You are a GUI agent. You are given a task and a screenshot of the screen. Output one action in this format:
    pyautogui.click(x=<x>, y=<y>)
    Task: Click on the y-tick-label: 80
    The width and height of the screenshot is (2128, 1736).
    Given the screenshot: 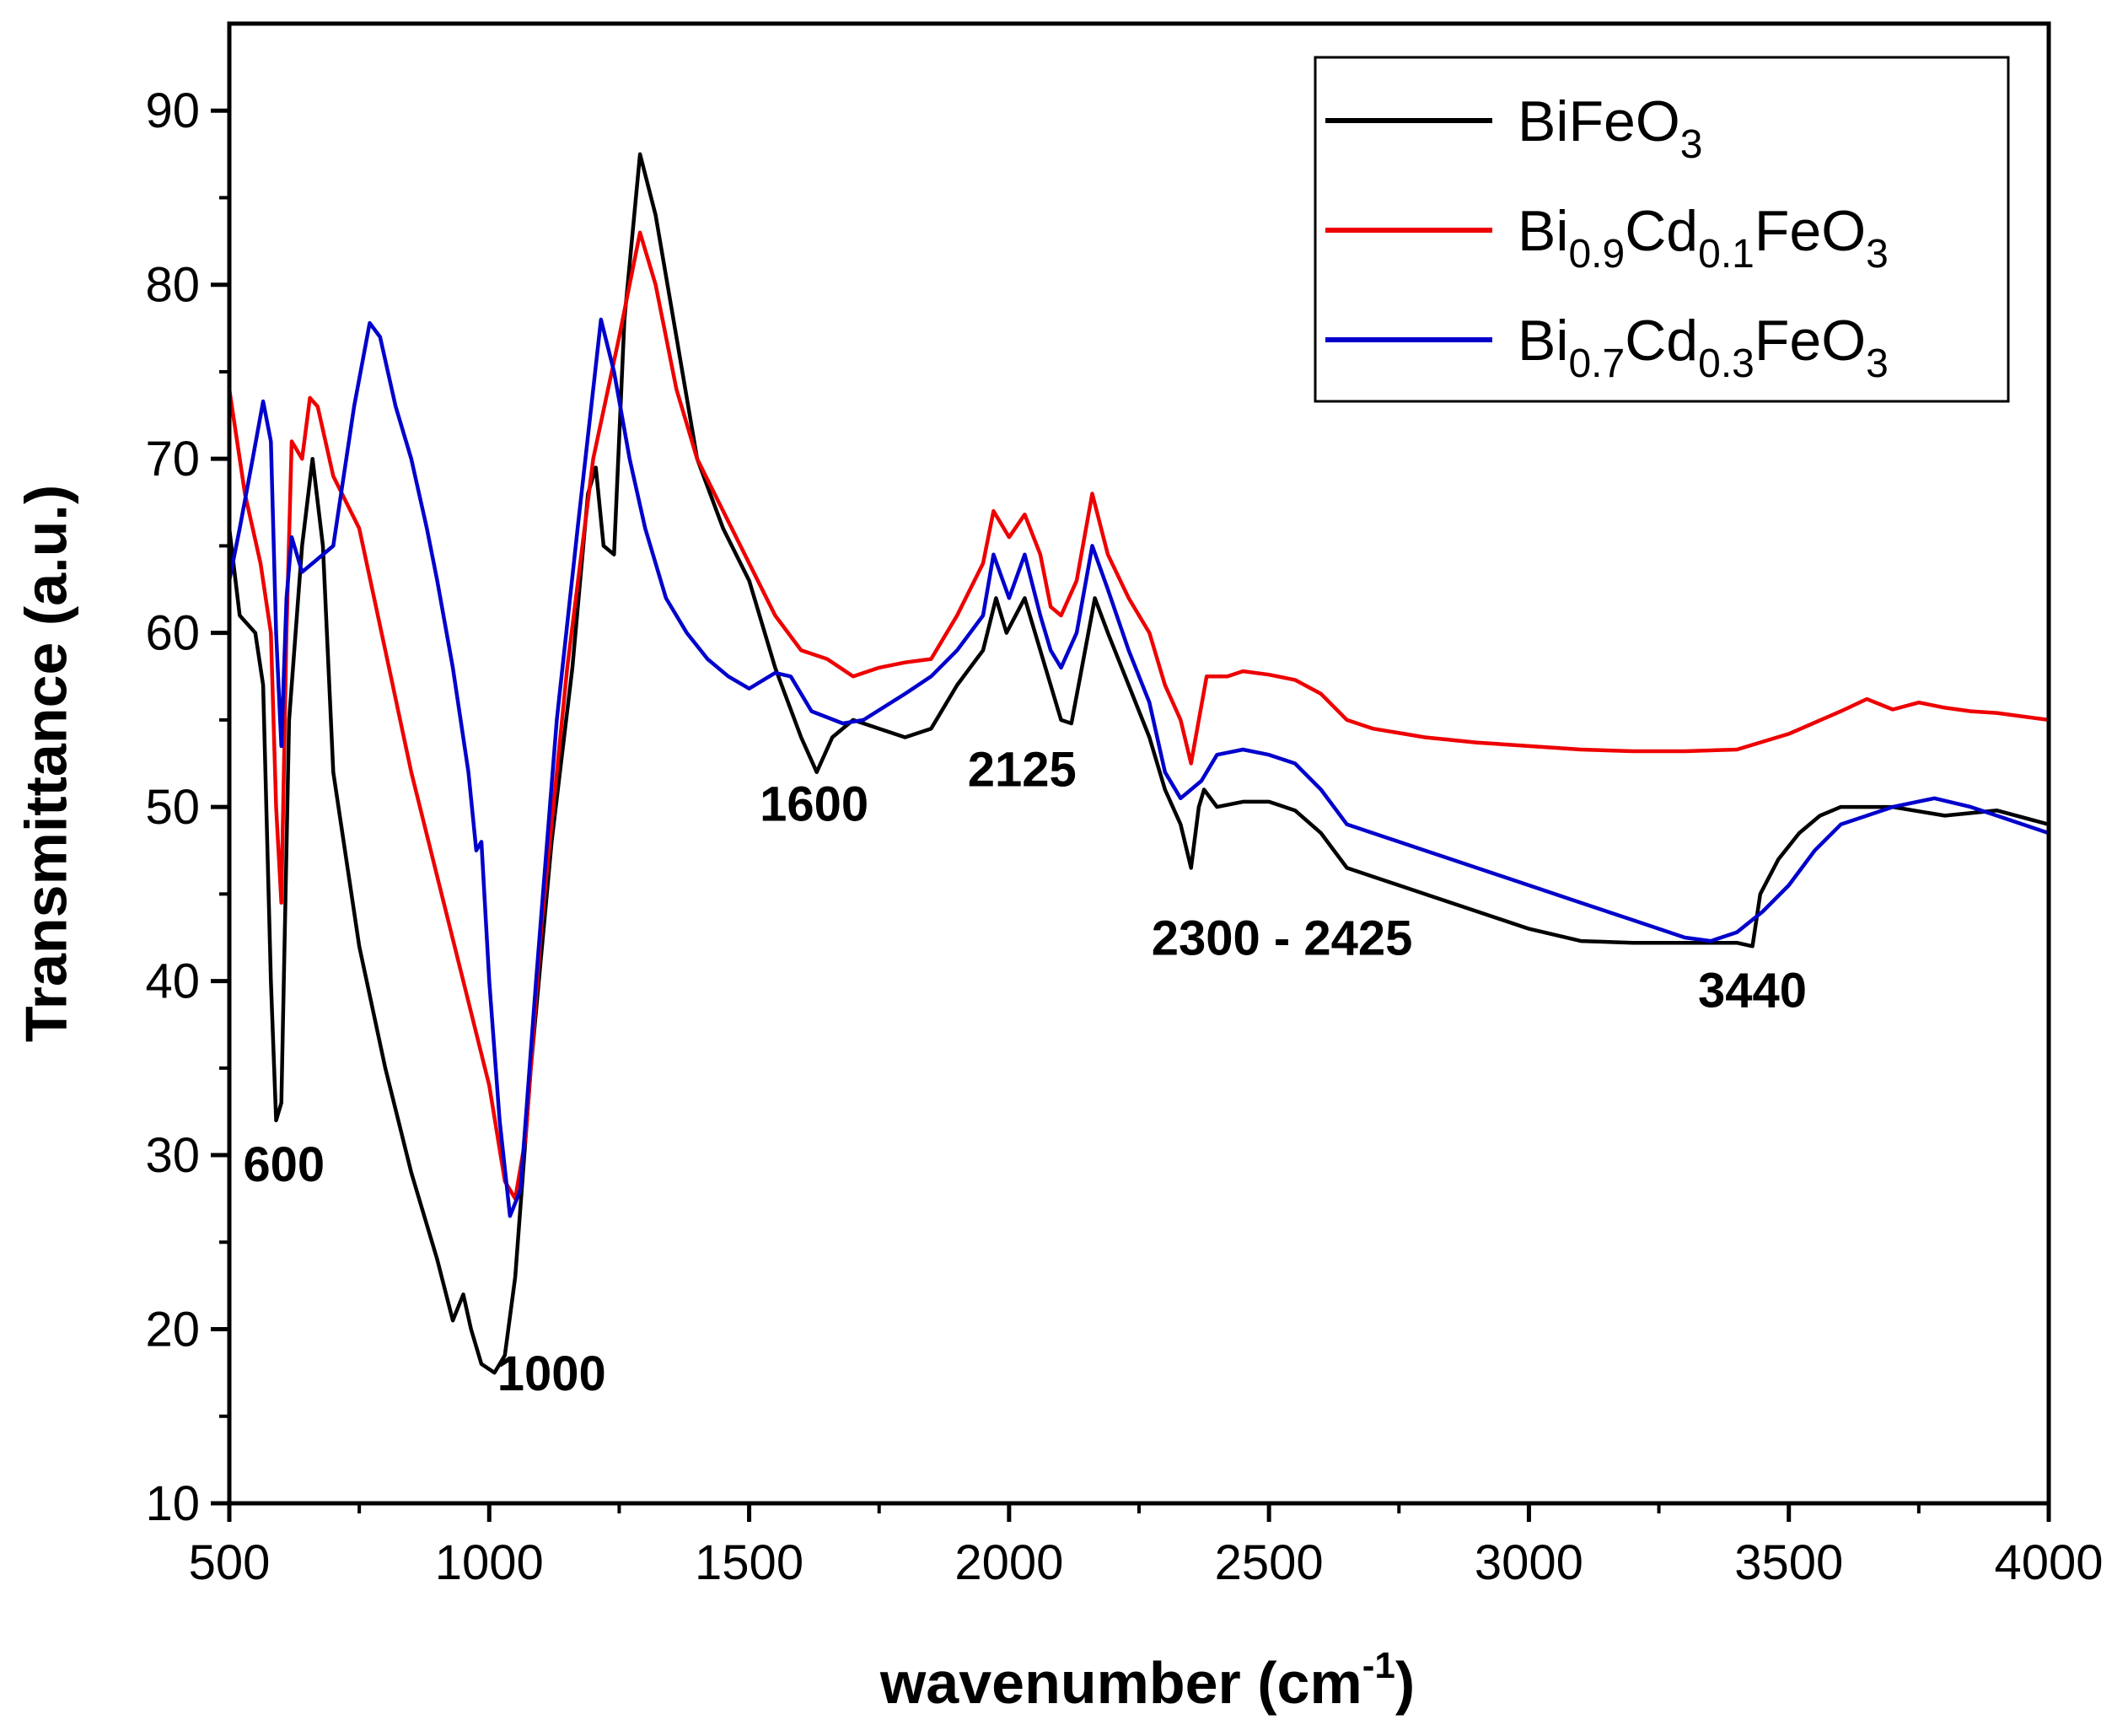 What is the action you would take?
    pyautogui.click(x=173, y=285)
    